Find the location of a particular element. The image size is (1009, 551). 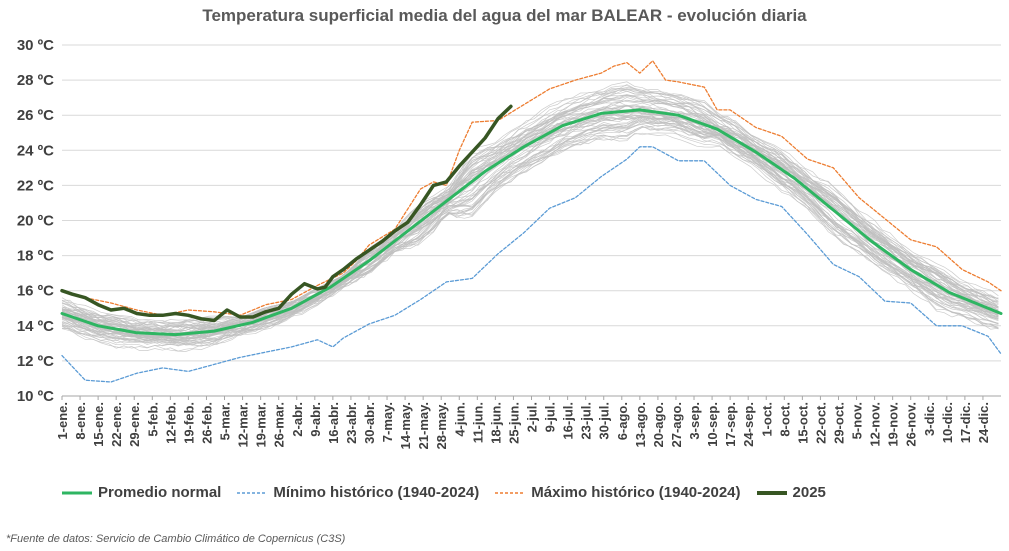

y-tick-label: 26 ºC is located at coordinates (35, 115).